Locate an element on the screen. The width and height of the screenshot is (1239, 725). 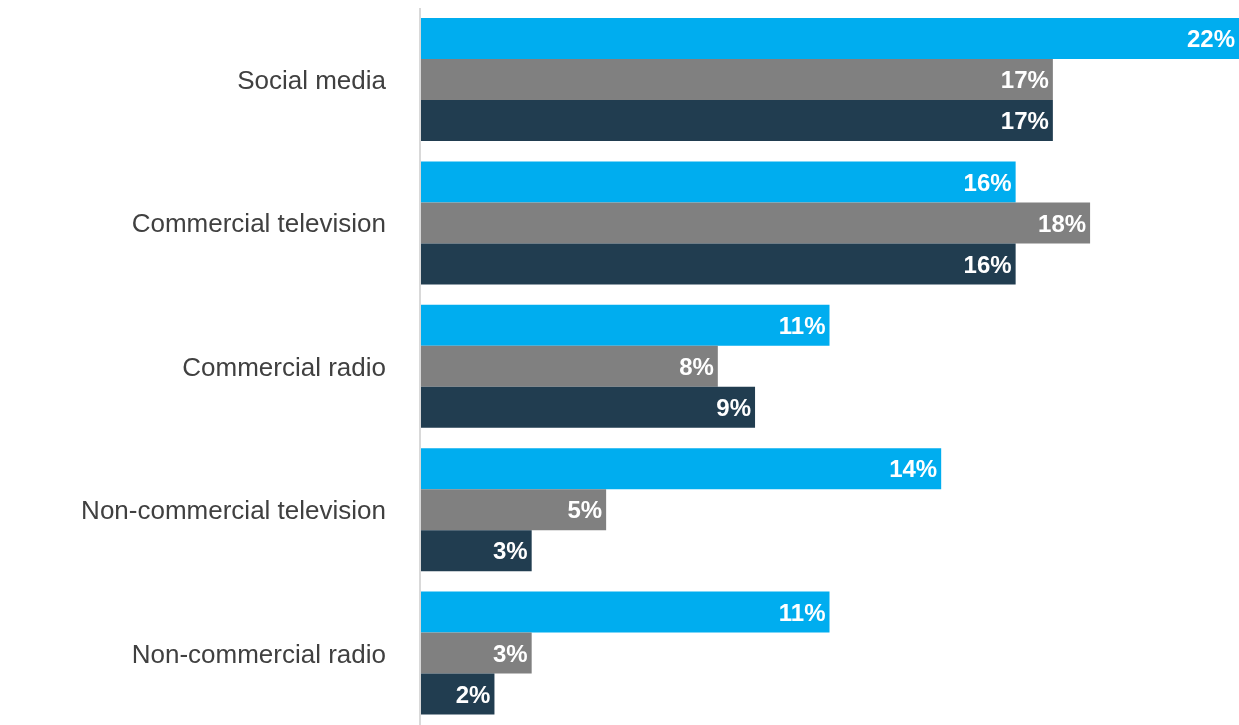
data-label: 9% is located at coordinates (734, 407).